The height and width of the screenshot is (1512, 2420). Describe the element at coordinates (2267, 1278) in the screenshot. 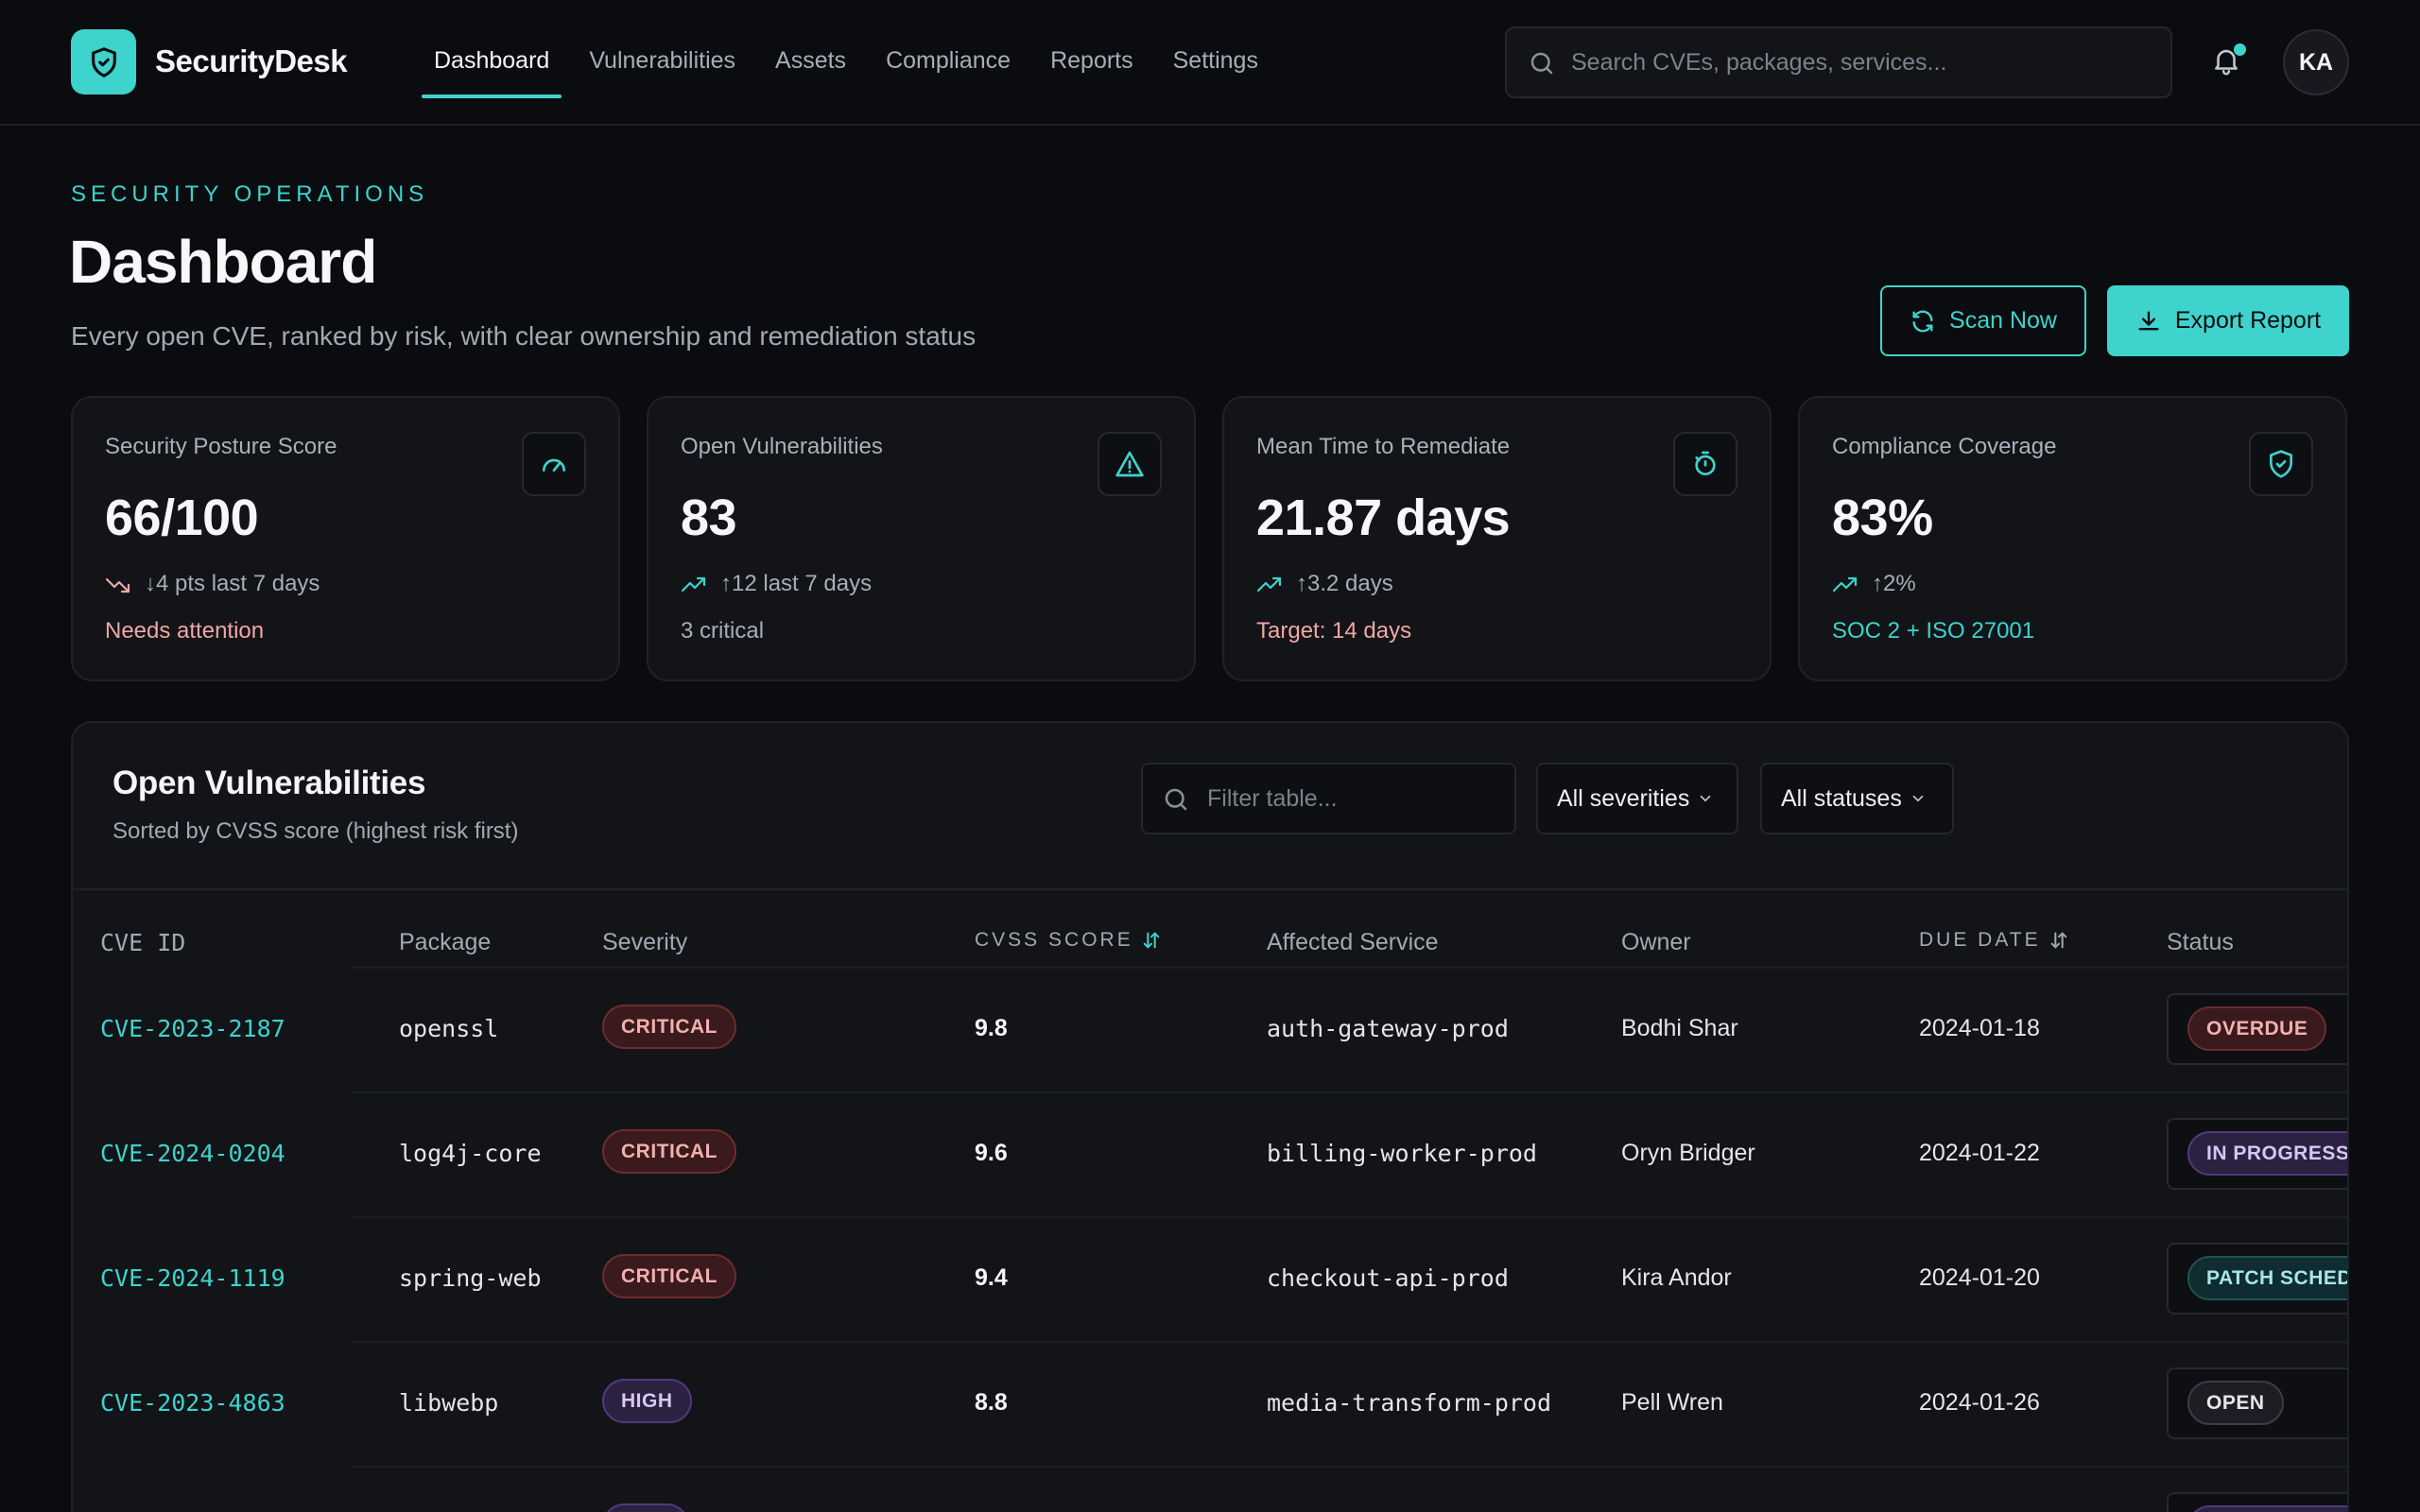

I see `status-badge: PATCH SCHEDULED` at that location.